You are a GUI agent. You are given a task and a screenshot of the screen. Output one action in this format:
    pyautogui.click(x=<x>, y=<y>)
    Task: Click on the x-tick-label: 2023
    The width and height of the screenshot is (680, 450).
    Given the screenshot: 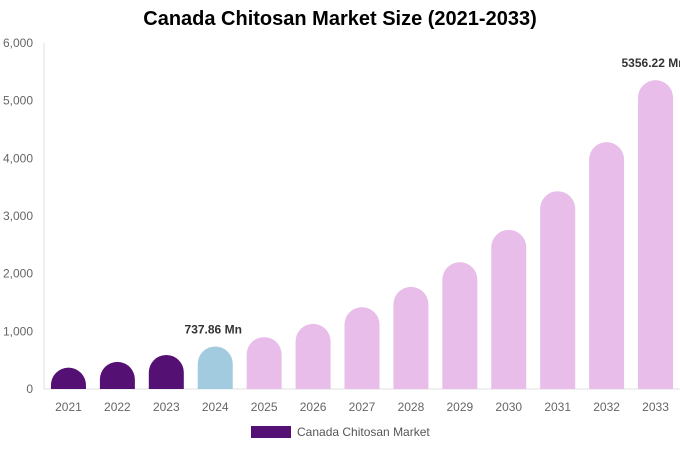 What is the action you would take?
    pyautogui.click(x=166, y=407)
    